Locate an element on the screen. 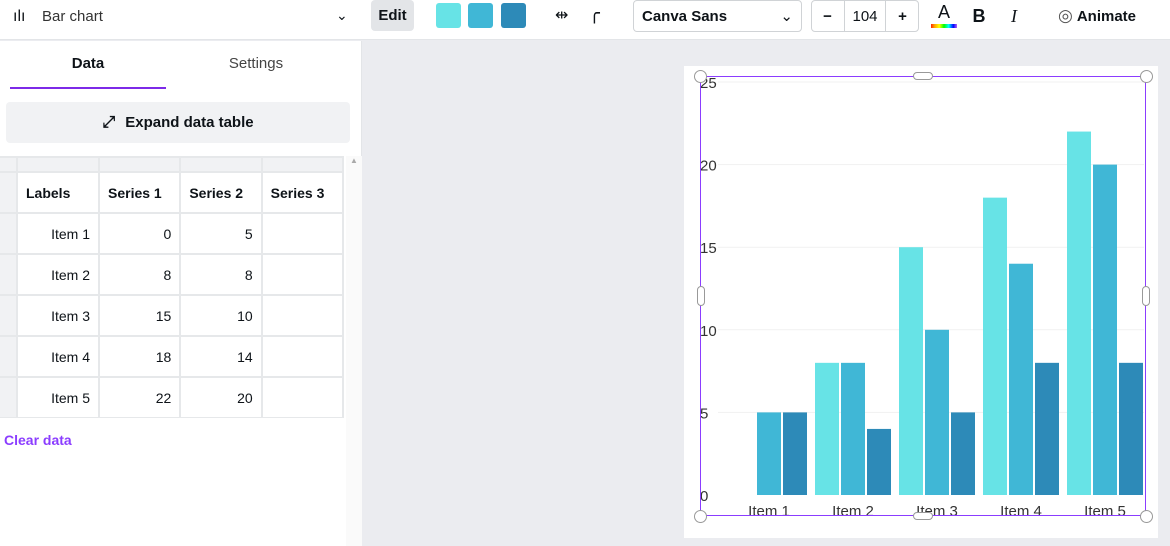 This screenshot has width=1170, height=546. table-row: Item 3 15 10 is located at coordinates (172, 315).